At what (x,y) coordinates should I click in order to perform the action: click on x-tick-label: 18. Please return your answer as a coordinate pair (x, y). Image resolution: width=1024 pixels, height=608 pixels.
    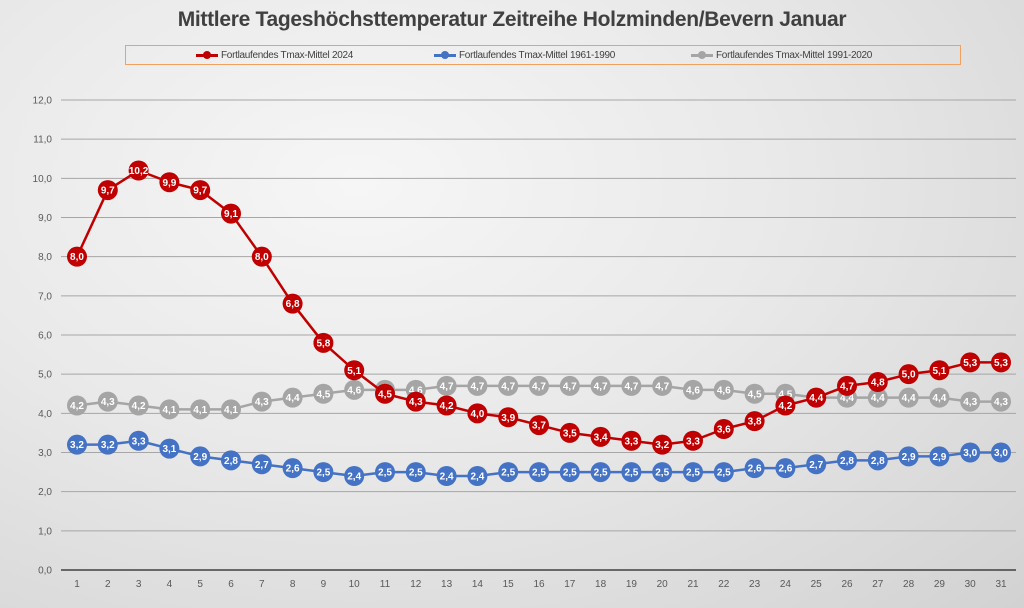
    Looking at the image, I should click on (601, 584).